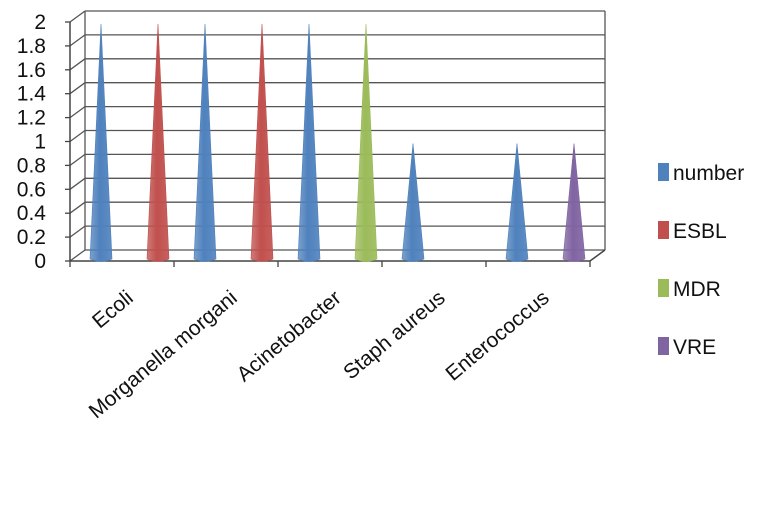  What do you see at coordinates (31, 70) in the screenshot?
I see `y-tick-label: 1.6` at bounding box center [31, 70].